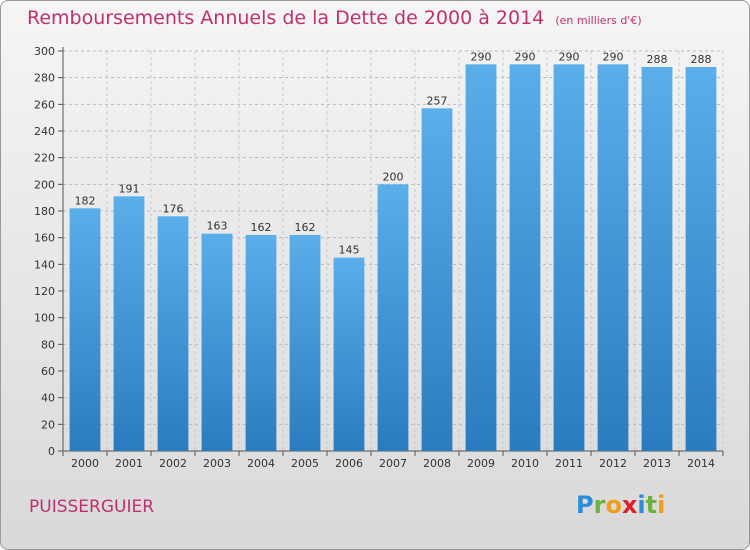 The width and height of the screenshot is (750, 550). What do you see at coordinates (44, 158) in the screenshot?
I see `y-tick-label-220: 220` at bounding box center [44, 158].